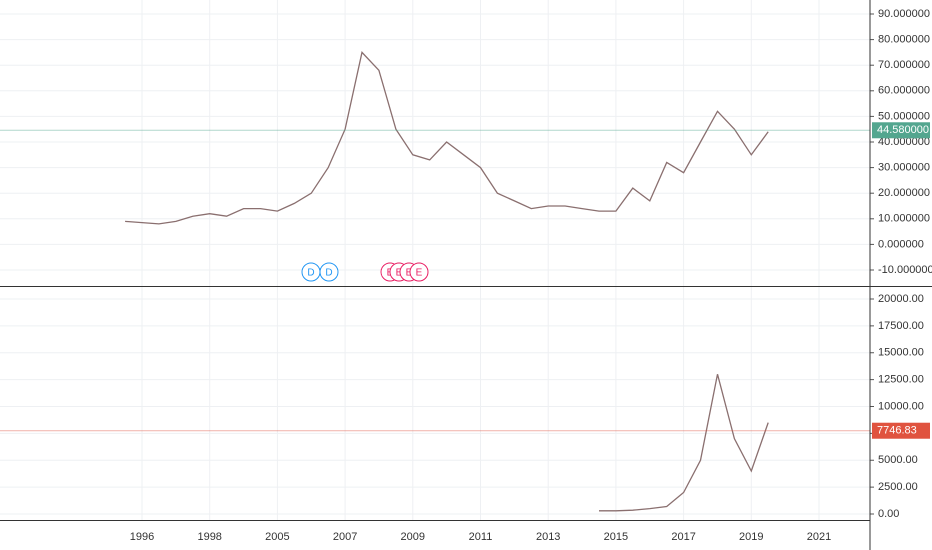  What do you see at coordinates (897, 431) in the screenshot?
I see `last-price-label: 7746.83` at bounding box center [897, 431].